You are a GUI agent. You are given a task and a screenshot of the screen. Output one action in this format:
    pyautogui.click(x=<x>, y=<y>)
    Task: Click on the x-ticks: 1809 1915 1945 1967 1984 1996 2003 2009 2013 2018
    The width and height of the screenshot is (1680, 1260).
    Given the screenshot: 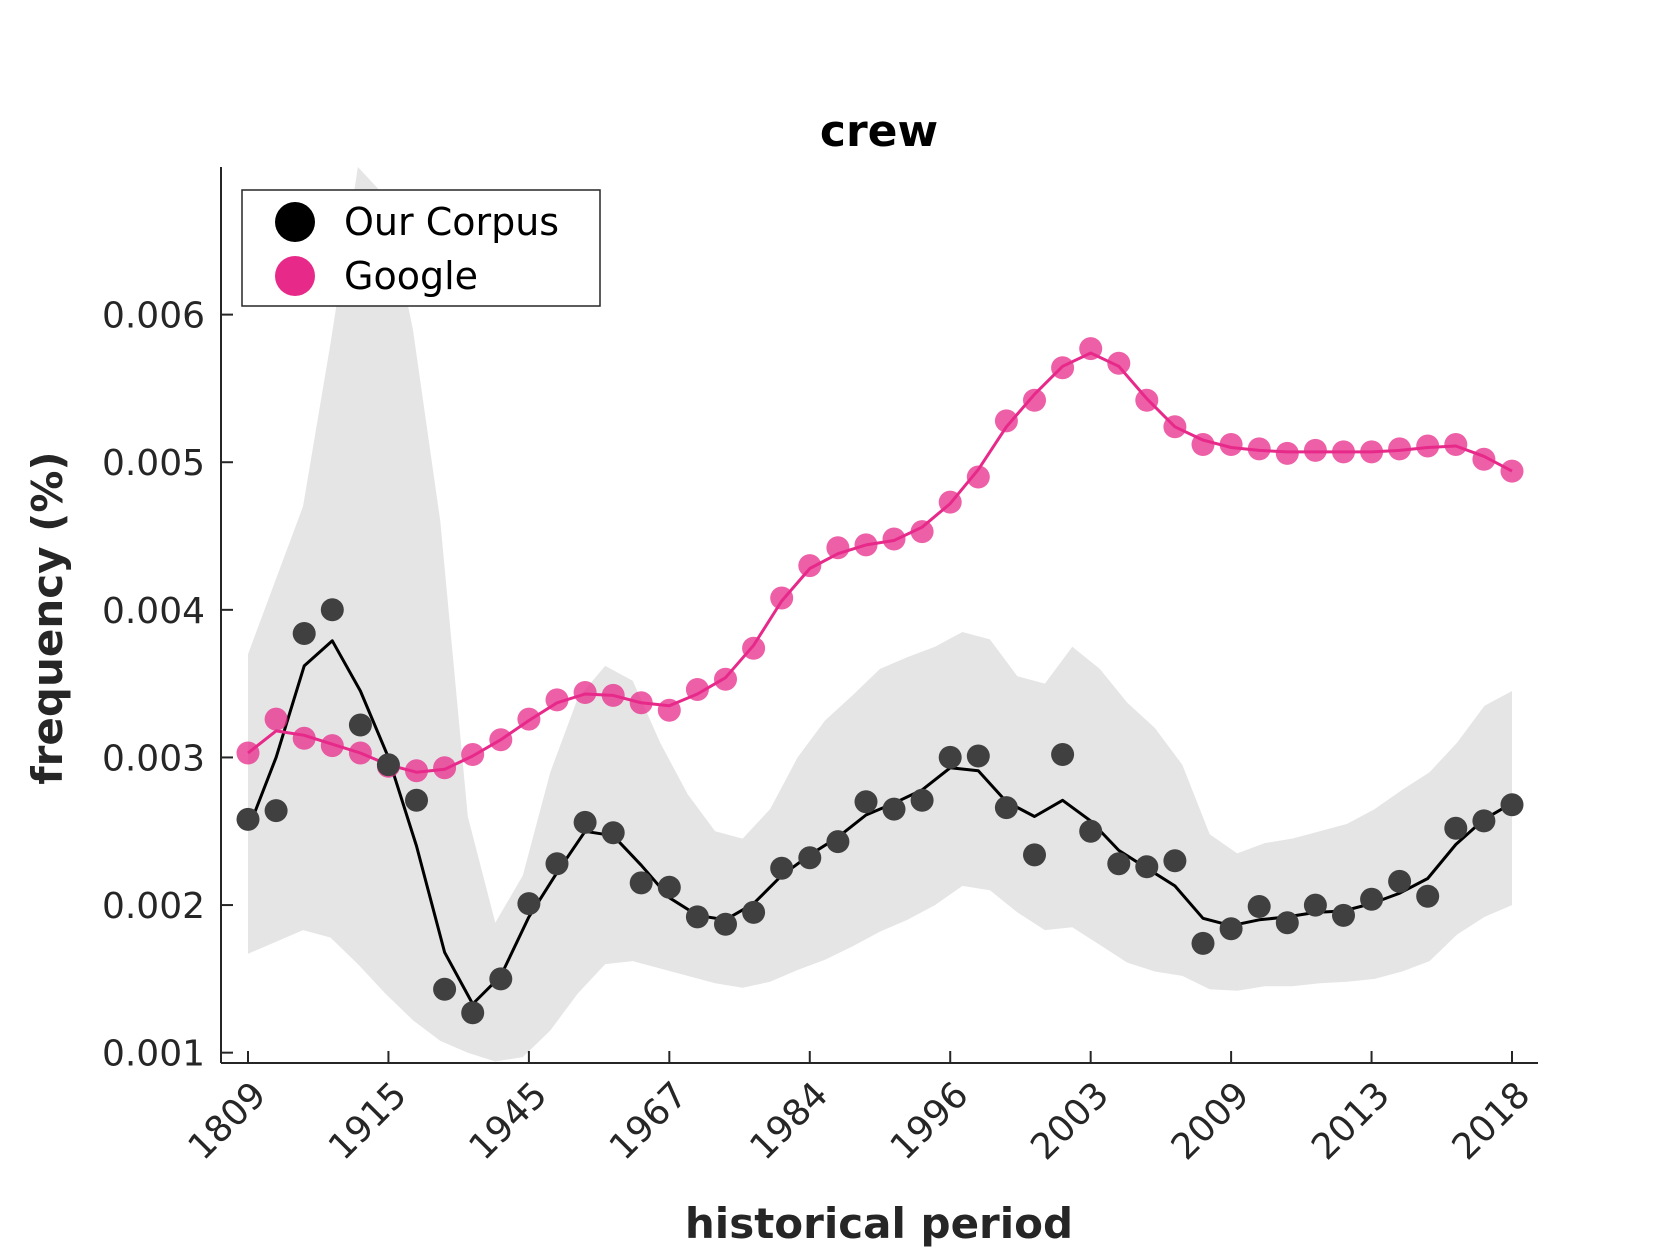 What is the action you would take?
    pyautogui.click(x=860, y=1109)
    